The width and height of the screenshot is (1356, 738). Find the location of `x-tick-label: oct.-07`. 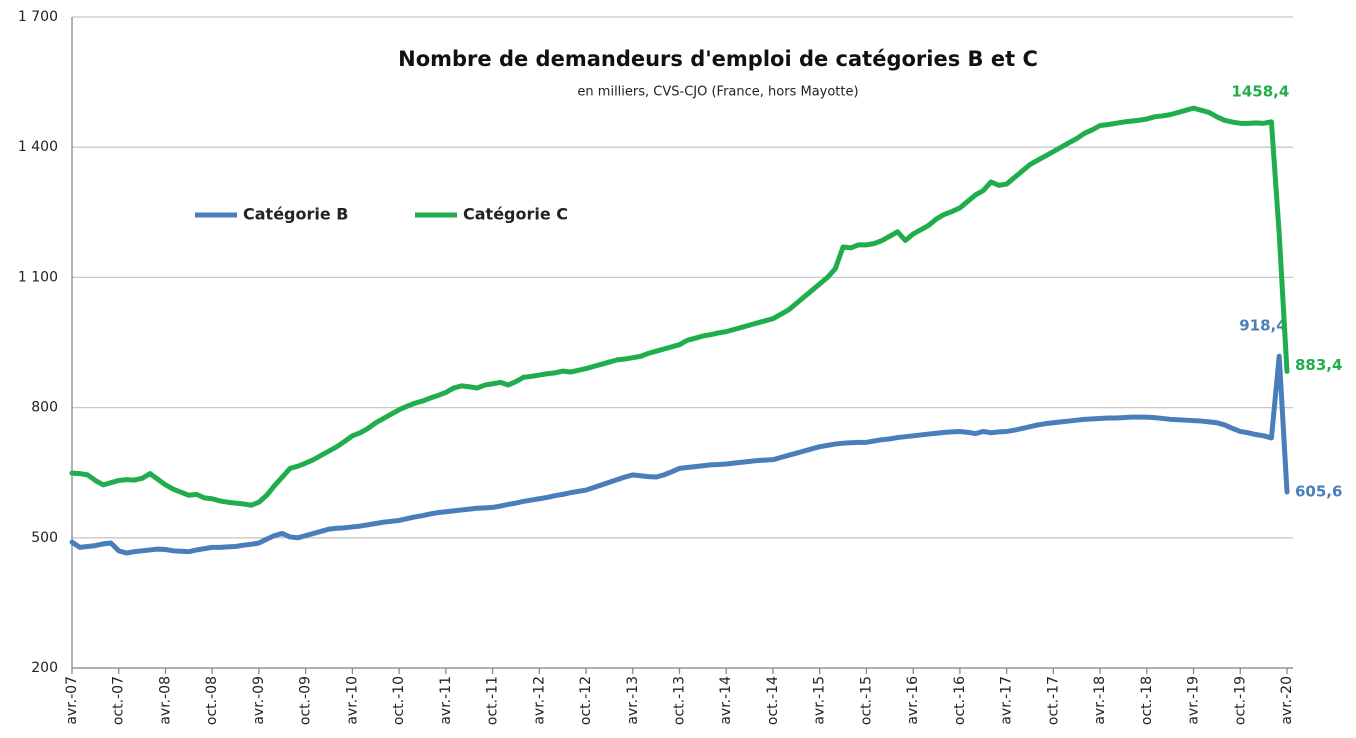

x-tick-label: oct.-07 is located at coordinates (119, 700).